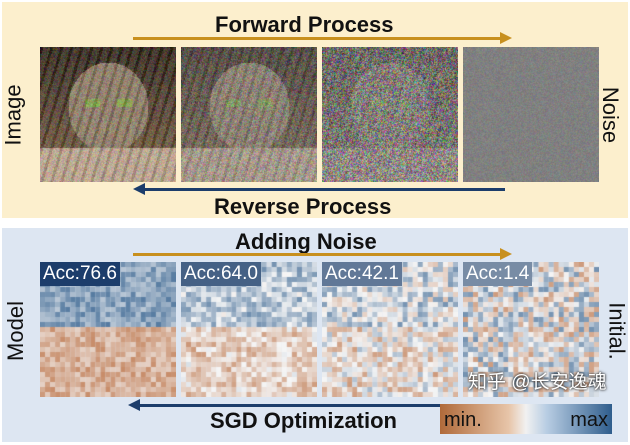  I want to click on reverse-arrow, so click(325, 189).